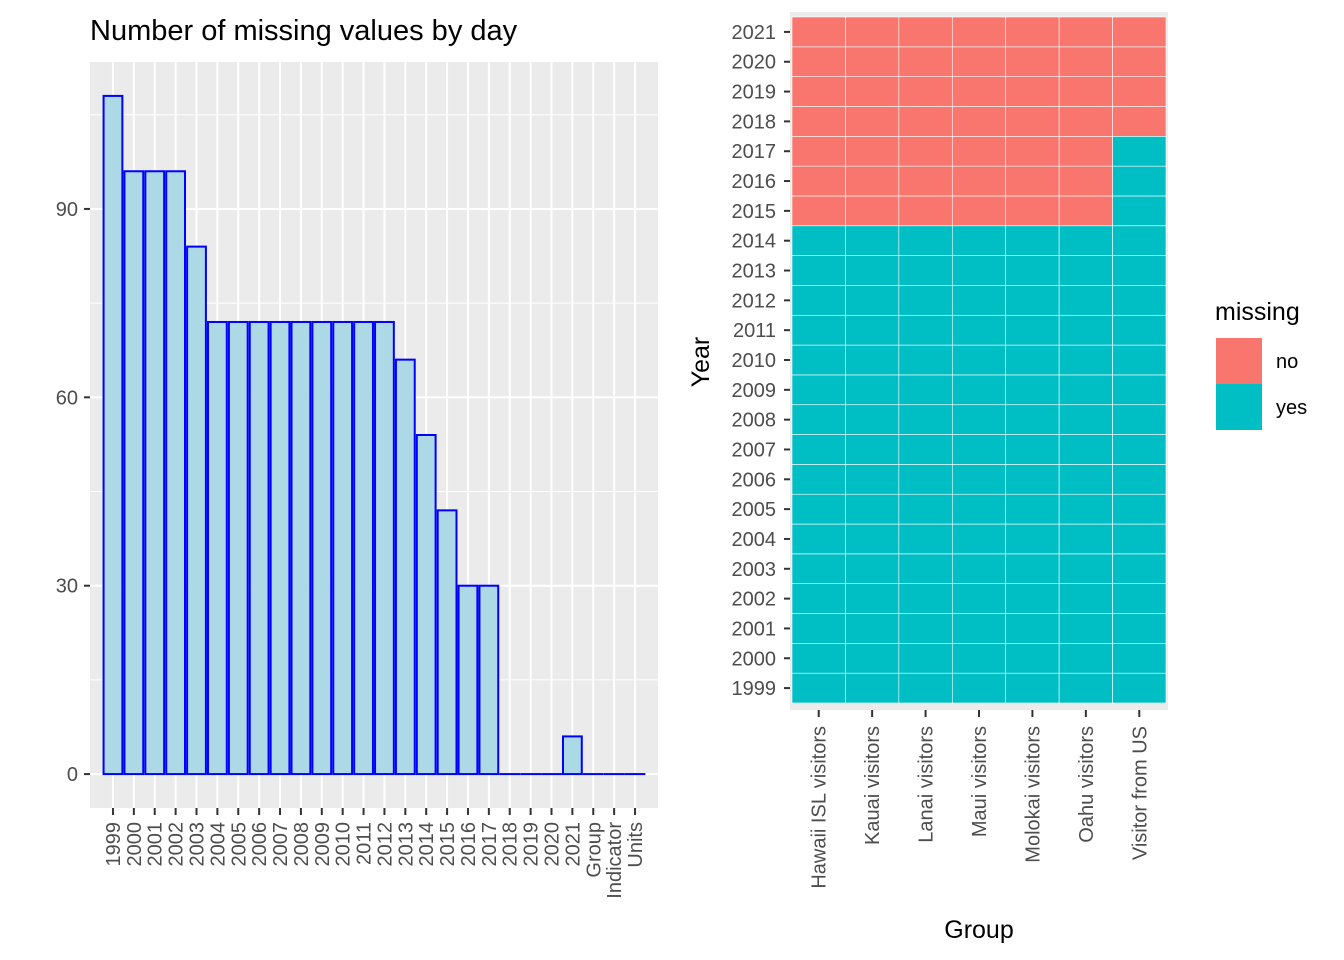  I want to click on heatmap-x-tick-label: Oahu visitors, so click(1087, 784).